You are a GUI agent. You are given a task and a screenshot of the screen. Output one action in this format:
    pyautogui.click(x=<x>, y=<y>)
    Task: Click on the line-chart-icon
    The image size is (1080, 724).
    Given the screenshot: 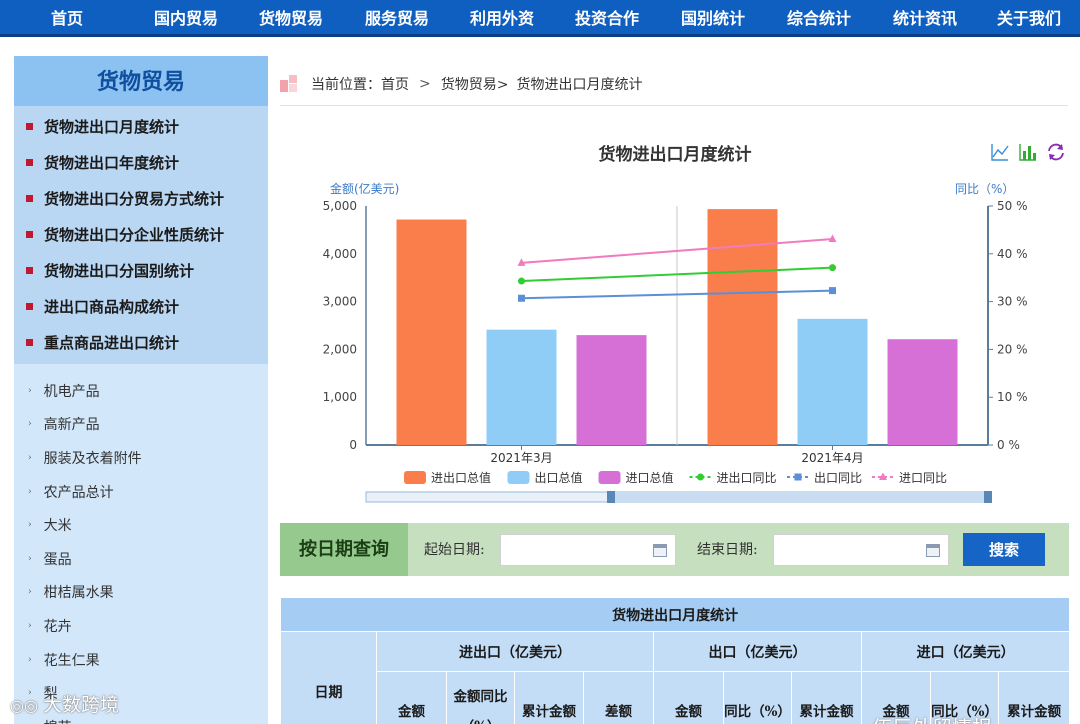 What is the action you would take?
    pyautogui.click(x=1000, y=152)
    